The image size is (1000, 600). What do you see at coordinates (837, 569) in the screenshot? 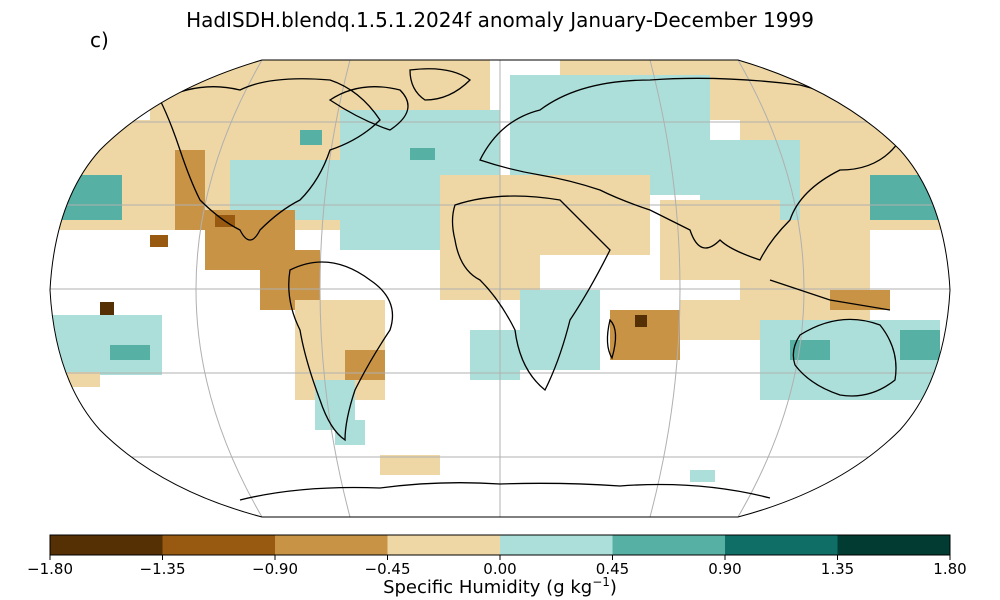
I see `colorbar-tick-label: 1.35` at bounding box center [837, 569].